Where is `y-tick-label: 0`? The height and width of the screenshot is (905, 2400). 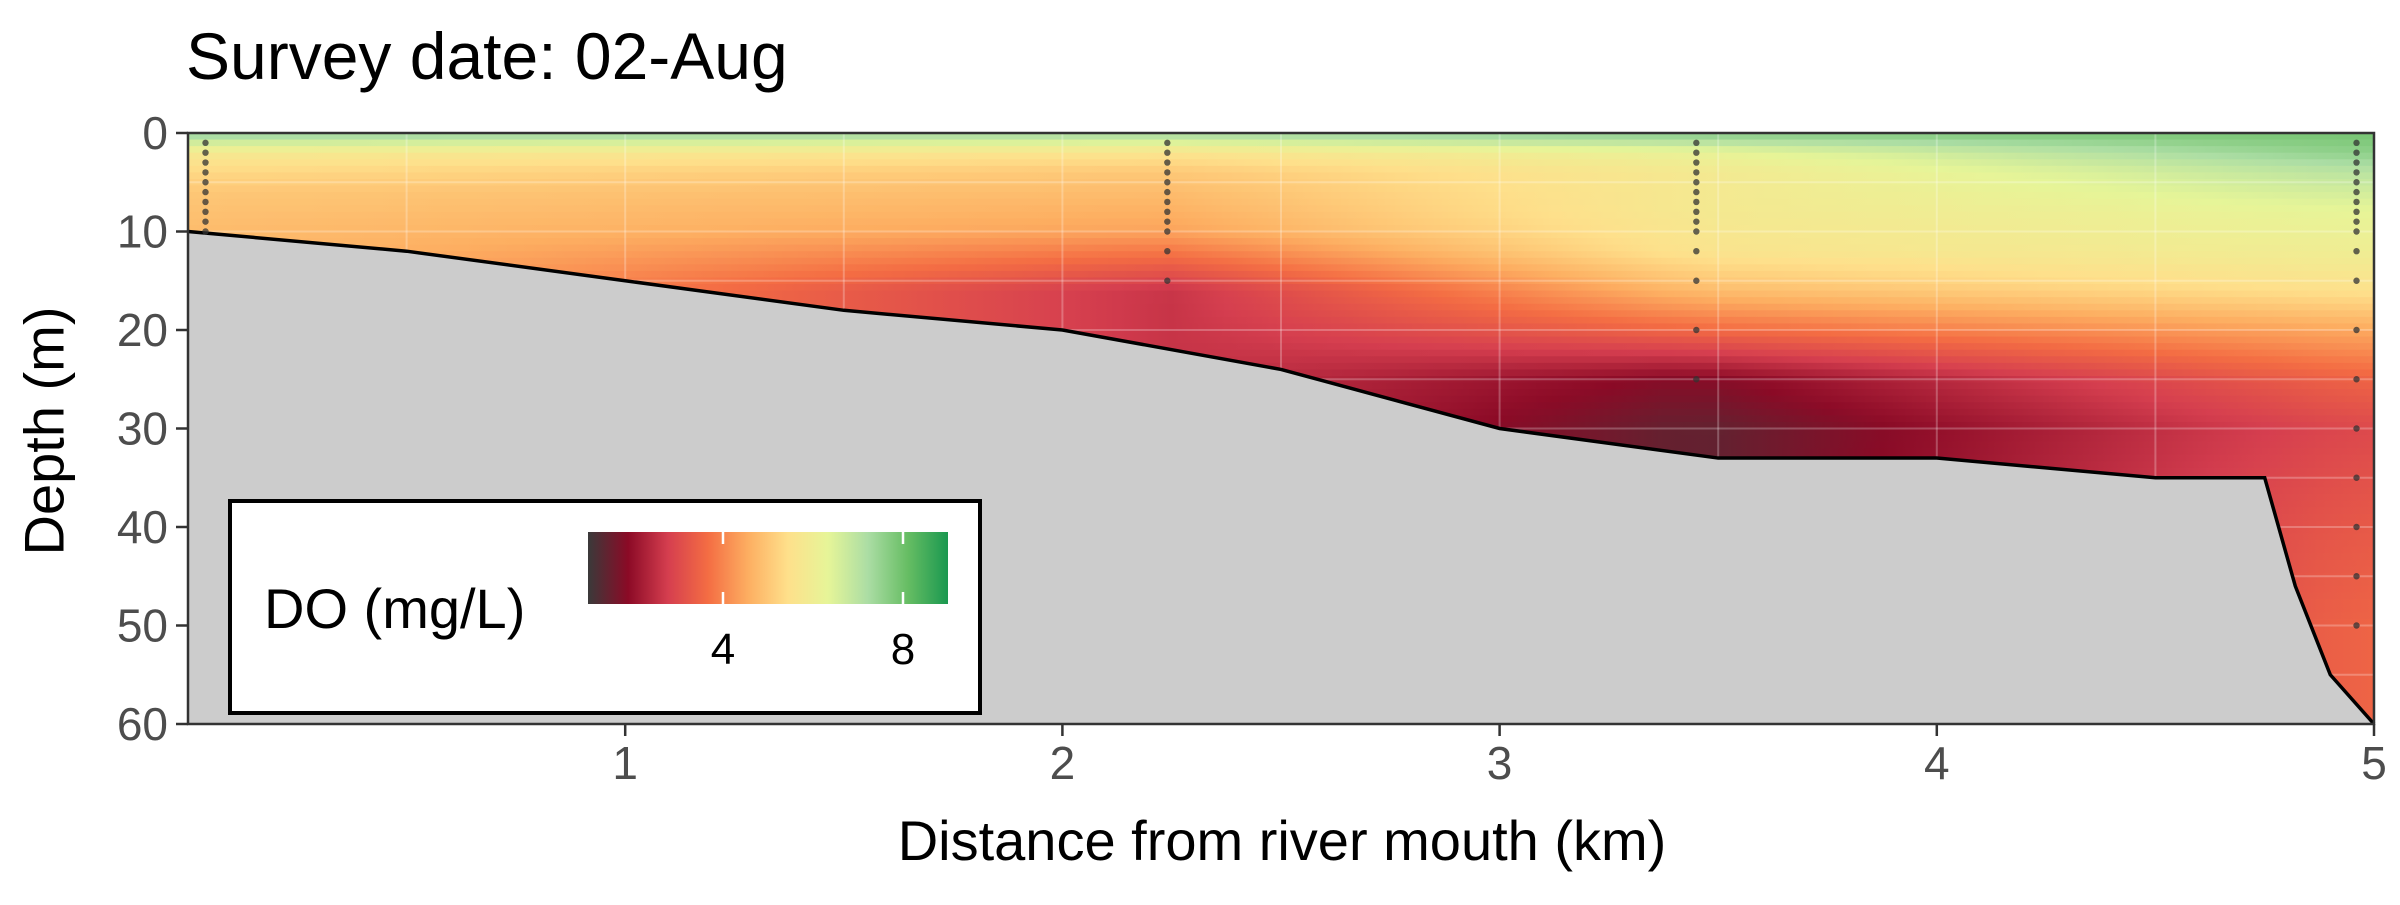
y-tick-label: 0 is located at coordinates (155, 133).